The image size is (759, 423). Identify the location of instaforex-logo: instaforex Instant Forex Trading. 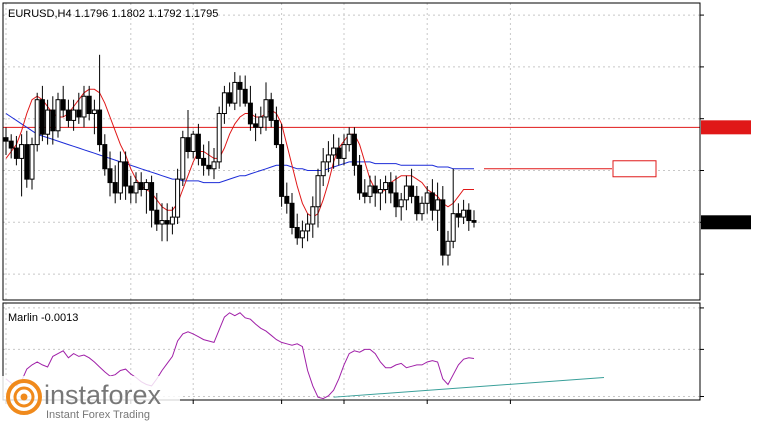
(90, 399).